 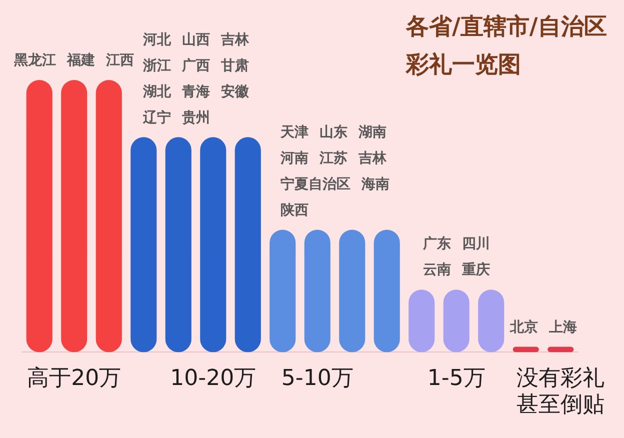 I want to click on annotation: 湖北 青海 安徽, so click(x=196, y=91).